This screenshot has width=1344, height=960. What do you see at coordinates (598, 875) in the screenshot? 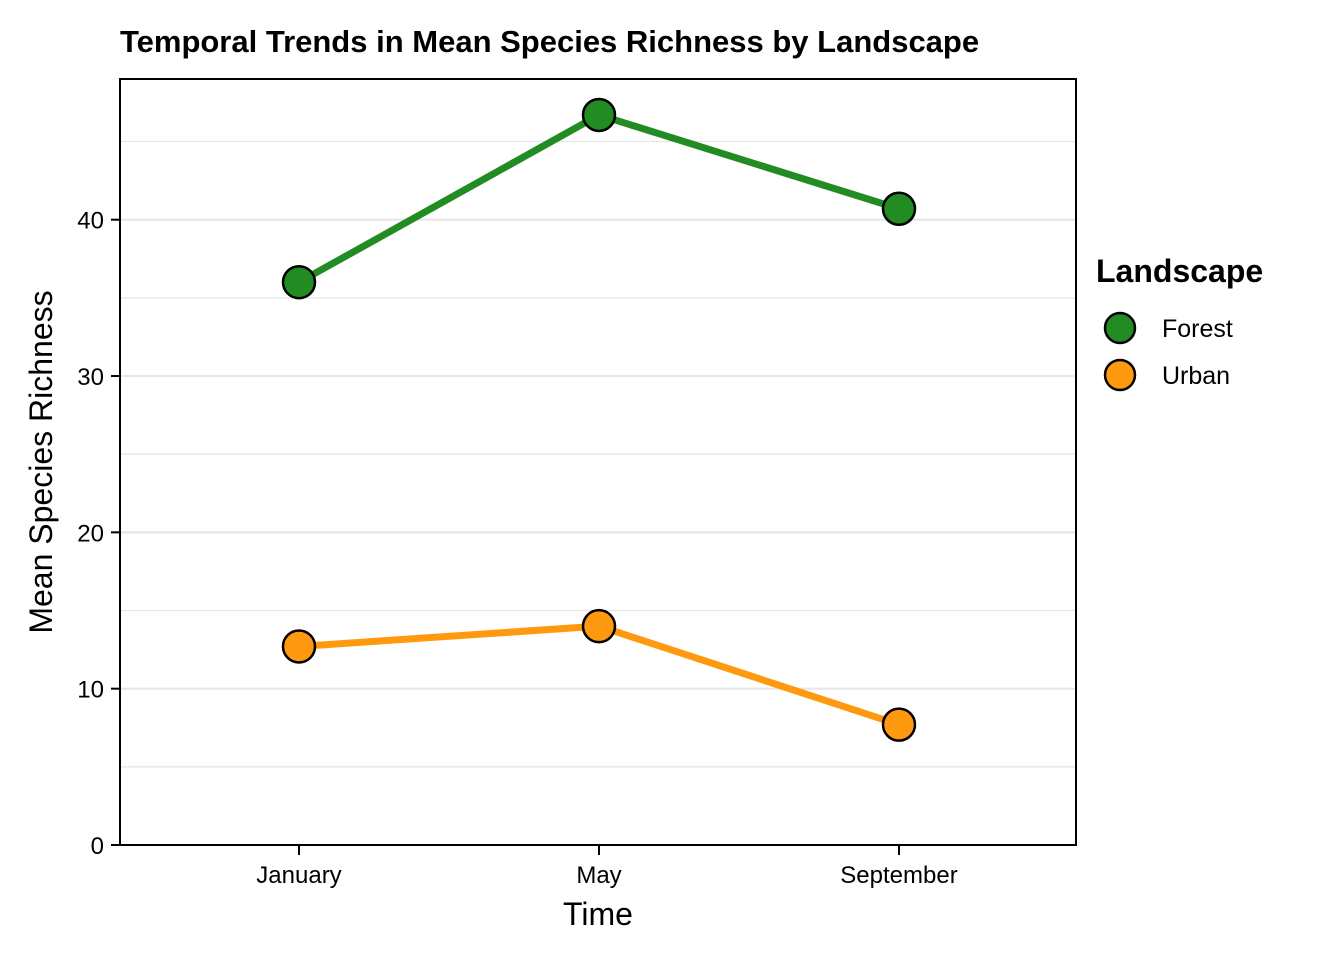
I see `x-tick-label: May` at bounding box center [598, 875].